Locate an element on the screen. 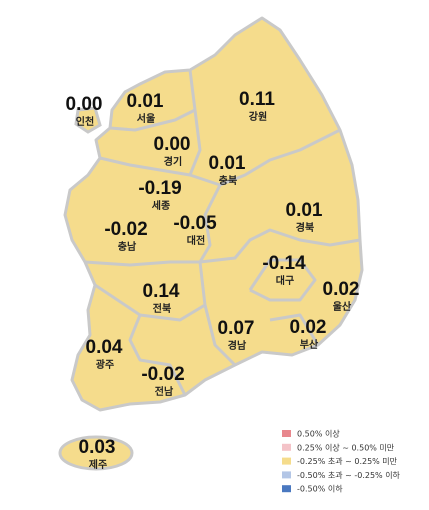 The height and width of the screenshot is (510, 429). region-name: 서울 is located at coordinates (146, 118).